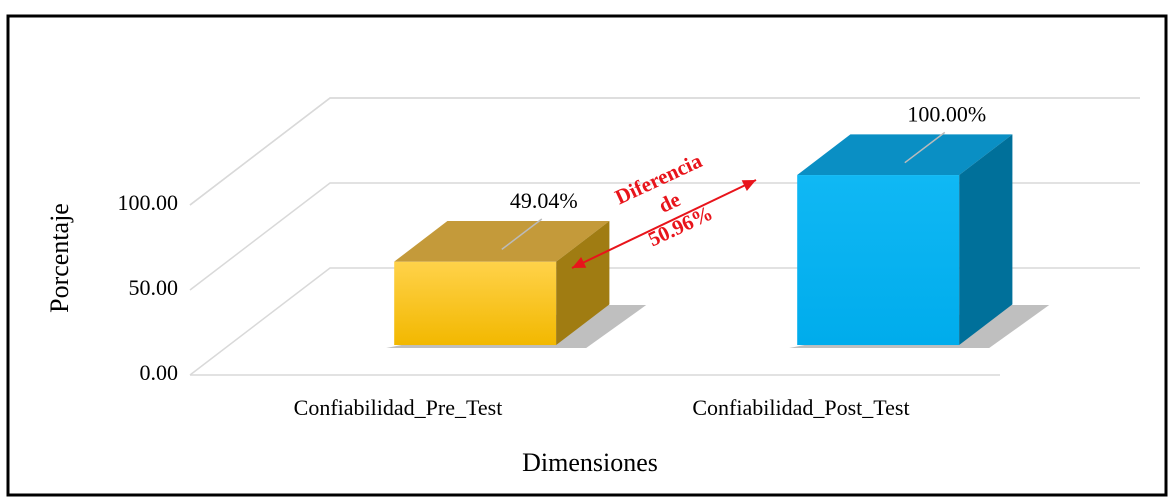 The image size is (1172, 497). Describe the element at coordinates (544, 200) in the screenshot. I see `data-label: 49.04%` at that location.